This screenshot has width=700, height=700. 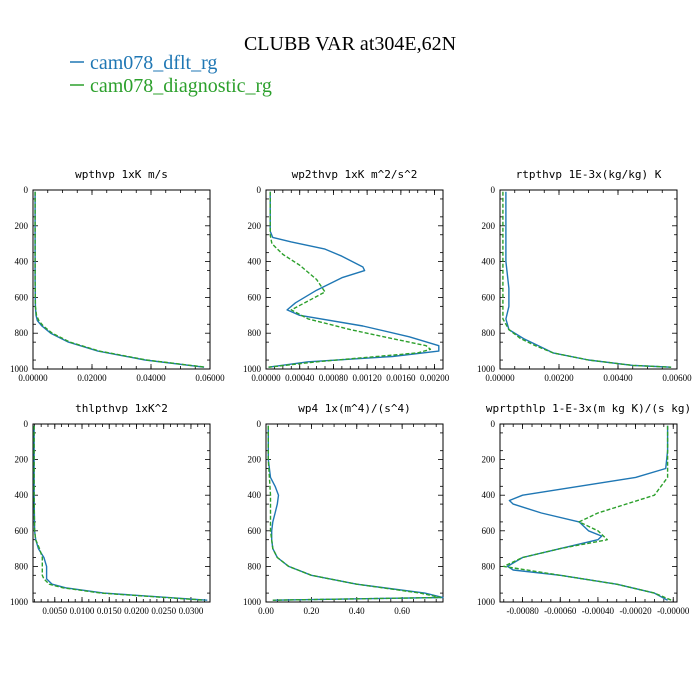 What do you see at coordinates (354, 408) in the screenshot?
I see `panel-title: wp4 1x(m^4)/(s^4)` at bounding box center [354, 408].